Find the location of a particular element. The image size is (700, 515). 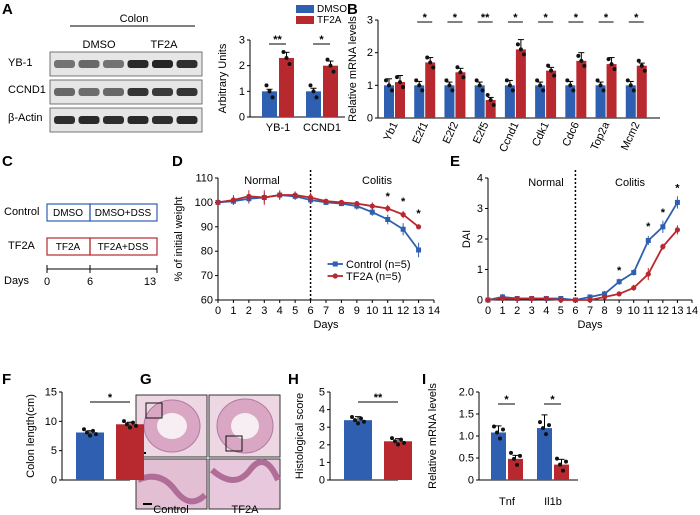

y-axis-label: Relative mRNA levels is located at coordinates (353, 69).